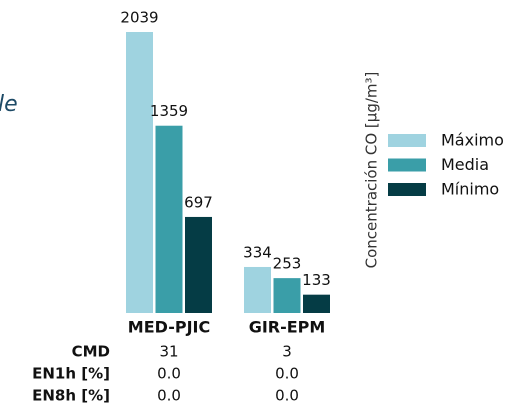 The image size is (531, 410). I want to click on category-label: GIR-EPM, so click(287, 327).